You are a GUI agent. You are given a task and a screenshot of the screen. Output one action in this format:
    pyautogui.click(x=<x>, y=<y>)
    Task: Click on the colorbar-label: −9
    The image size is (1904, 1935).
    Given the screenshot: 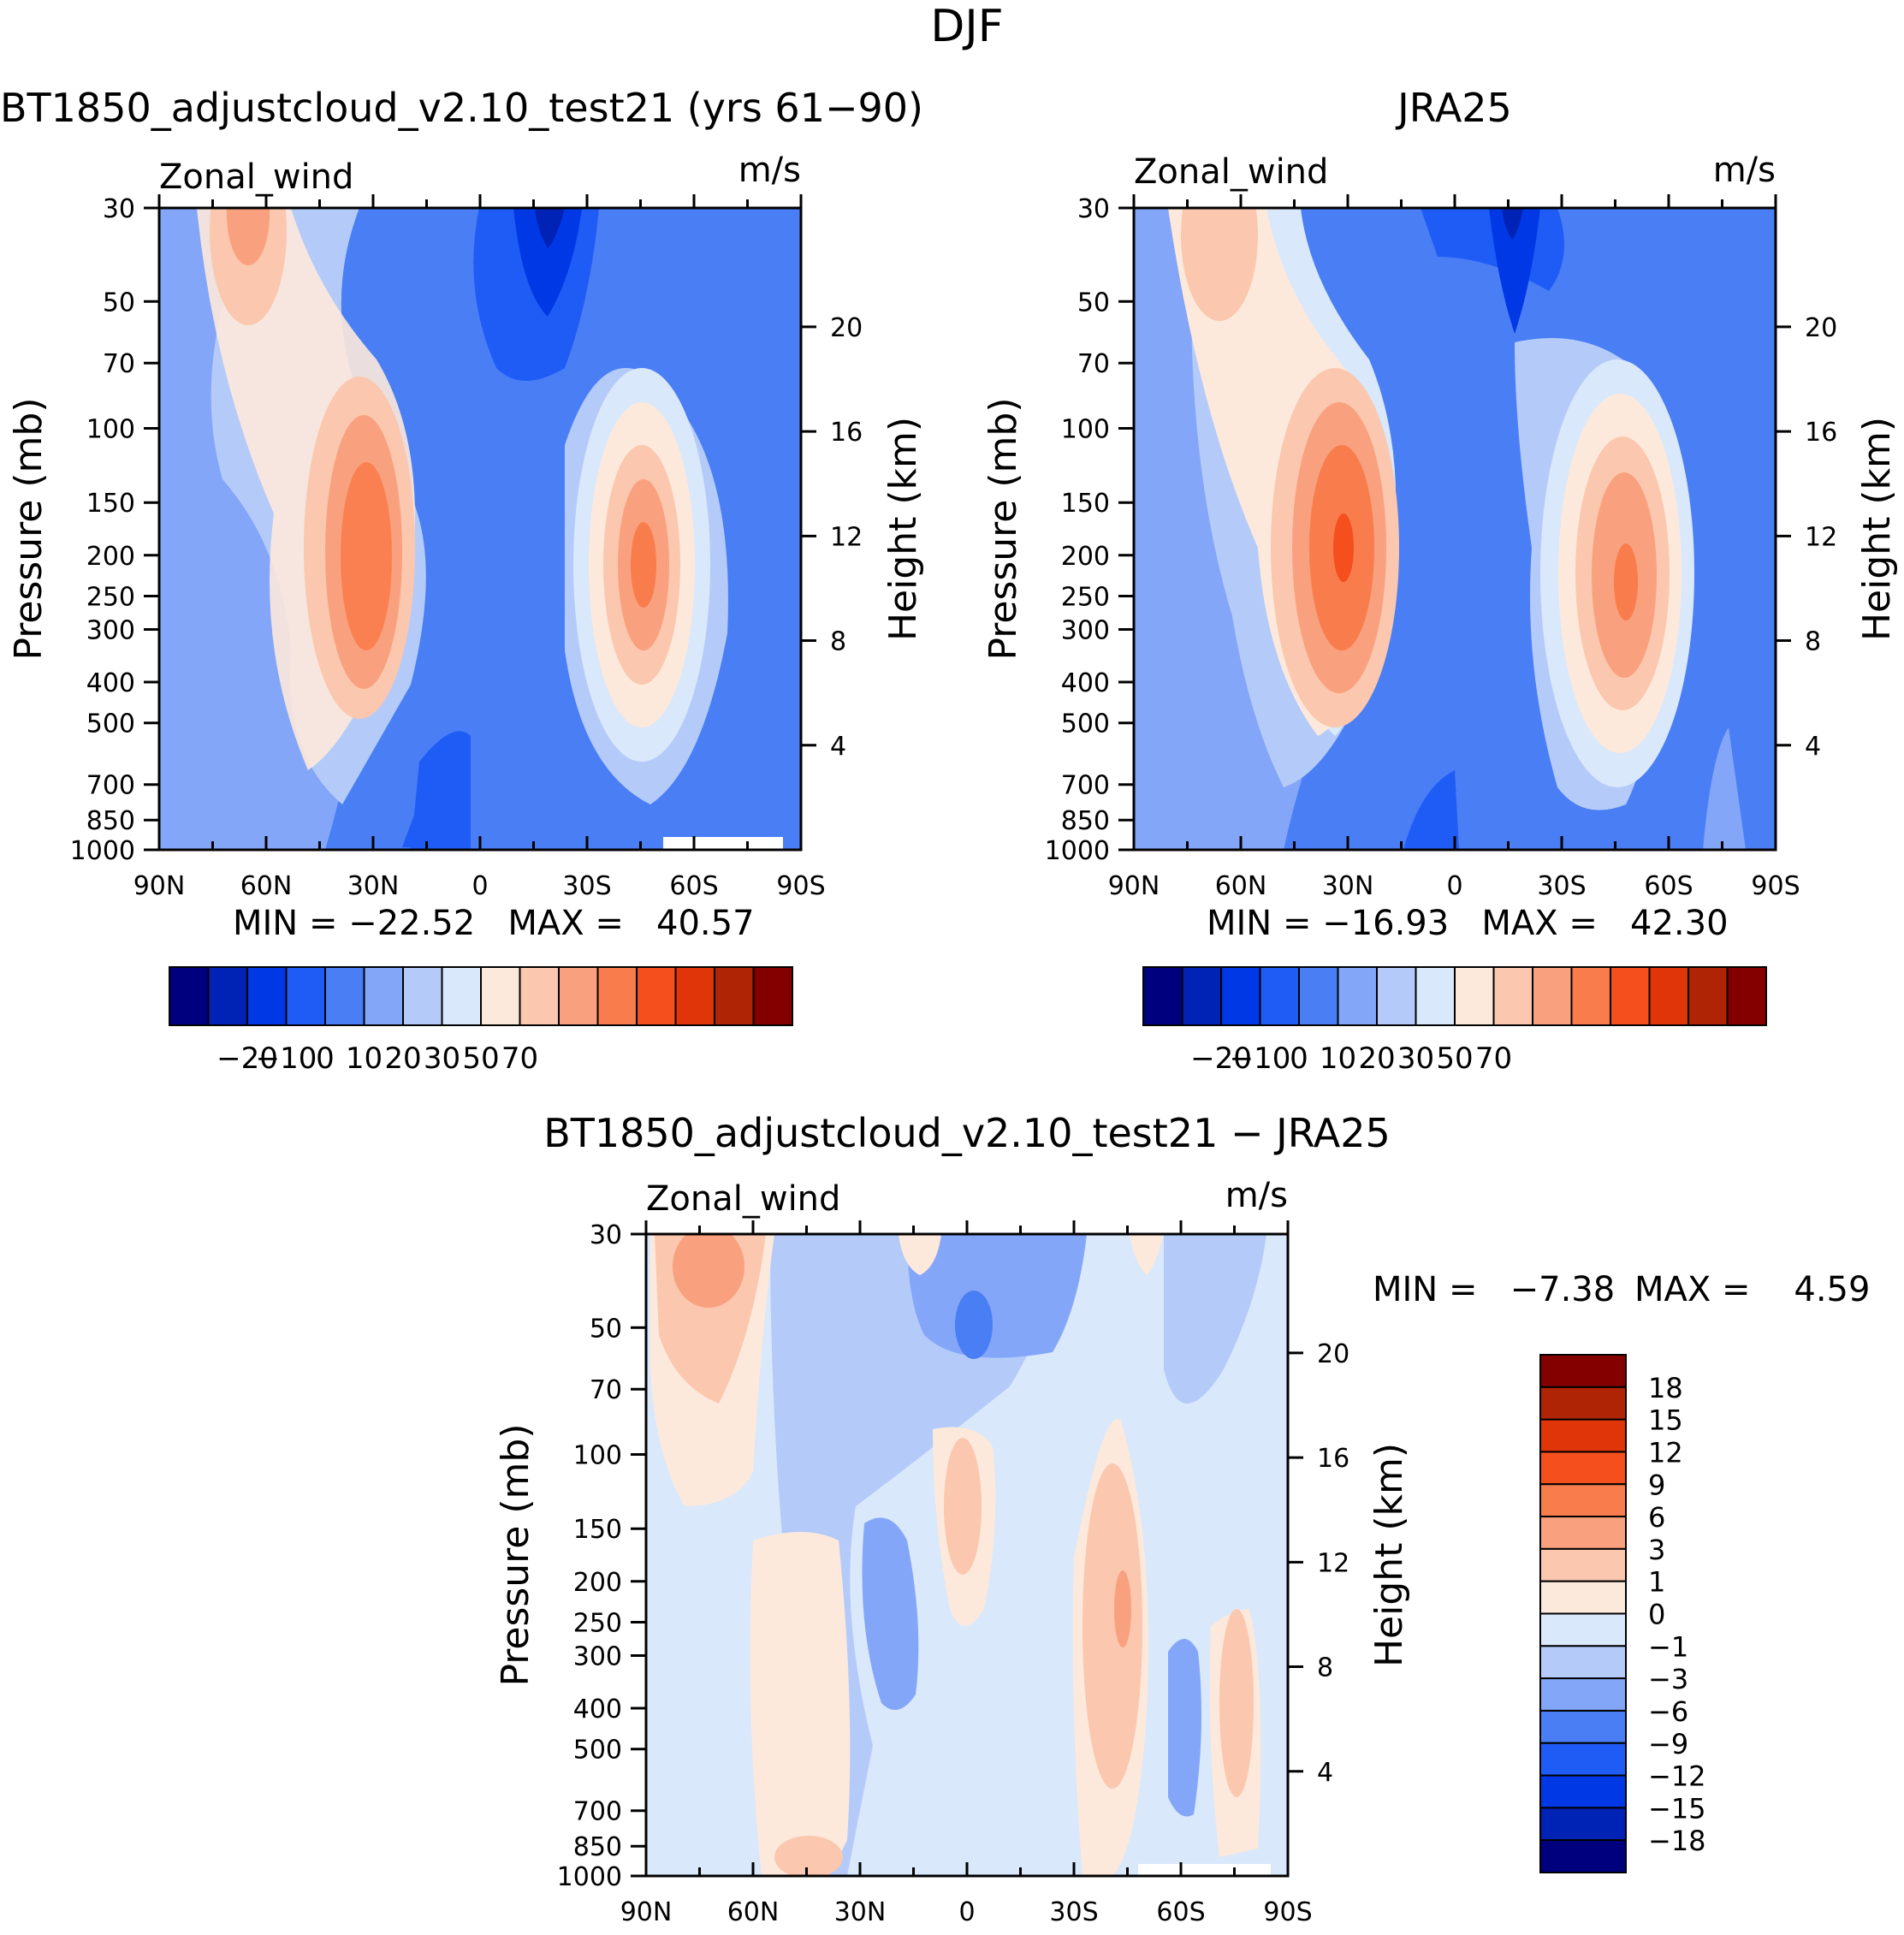 What is the action you would take?
    pyautogui.click(x=1668, y=1744)
    